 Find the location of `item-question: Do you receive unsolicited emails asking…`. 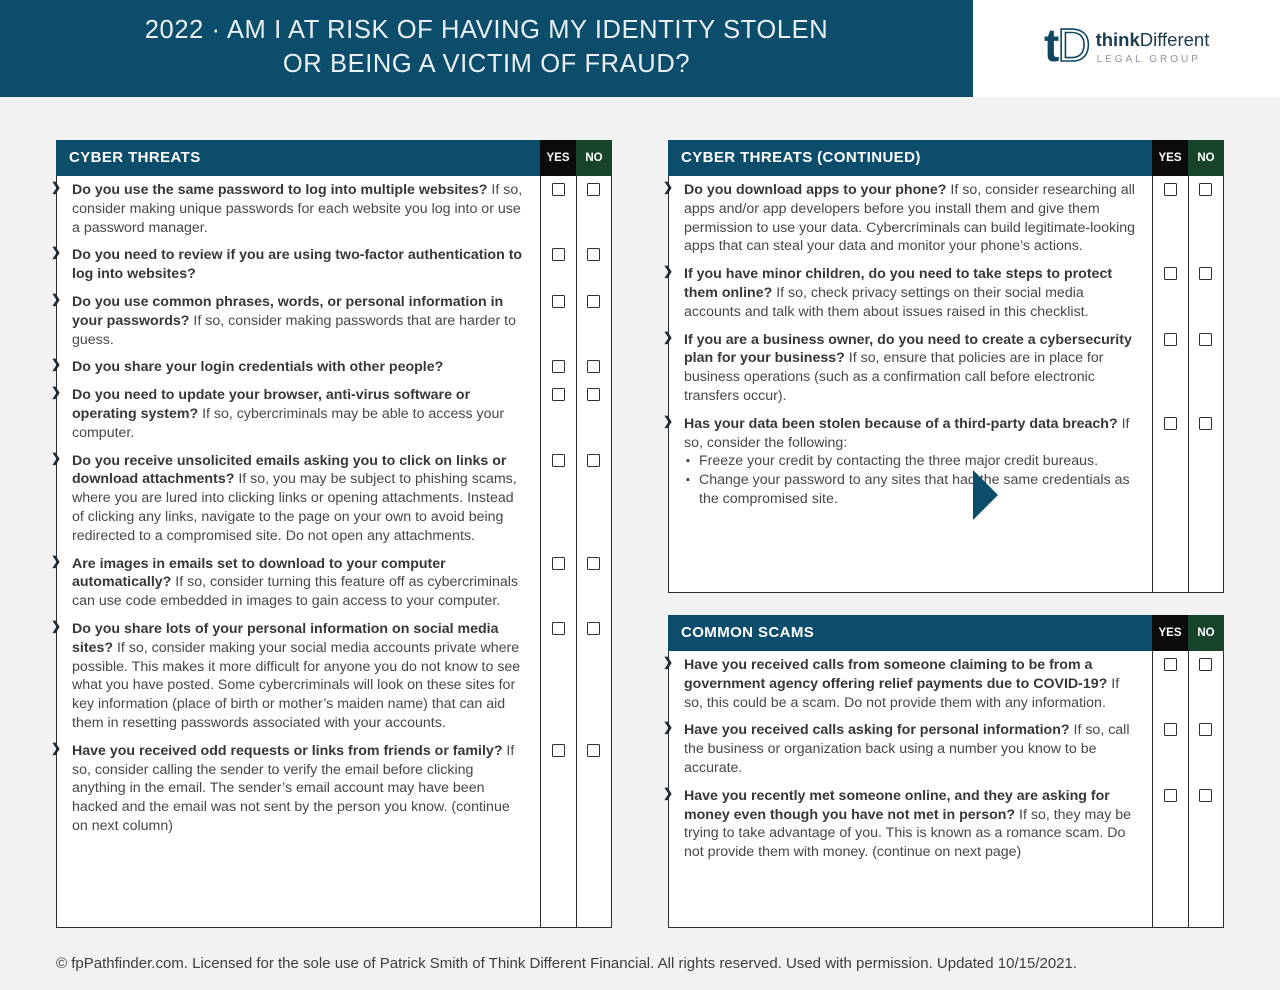

item-question: Do you receive unsolicited emails asking… is located at coordinates (289, 470).